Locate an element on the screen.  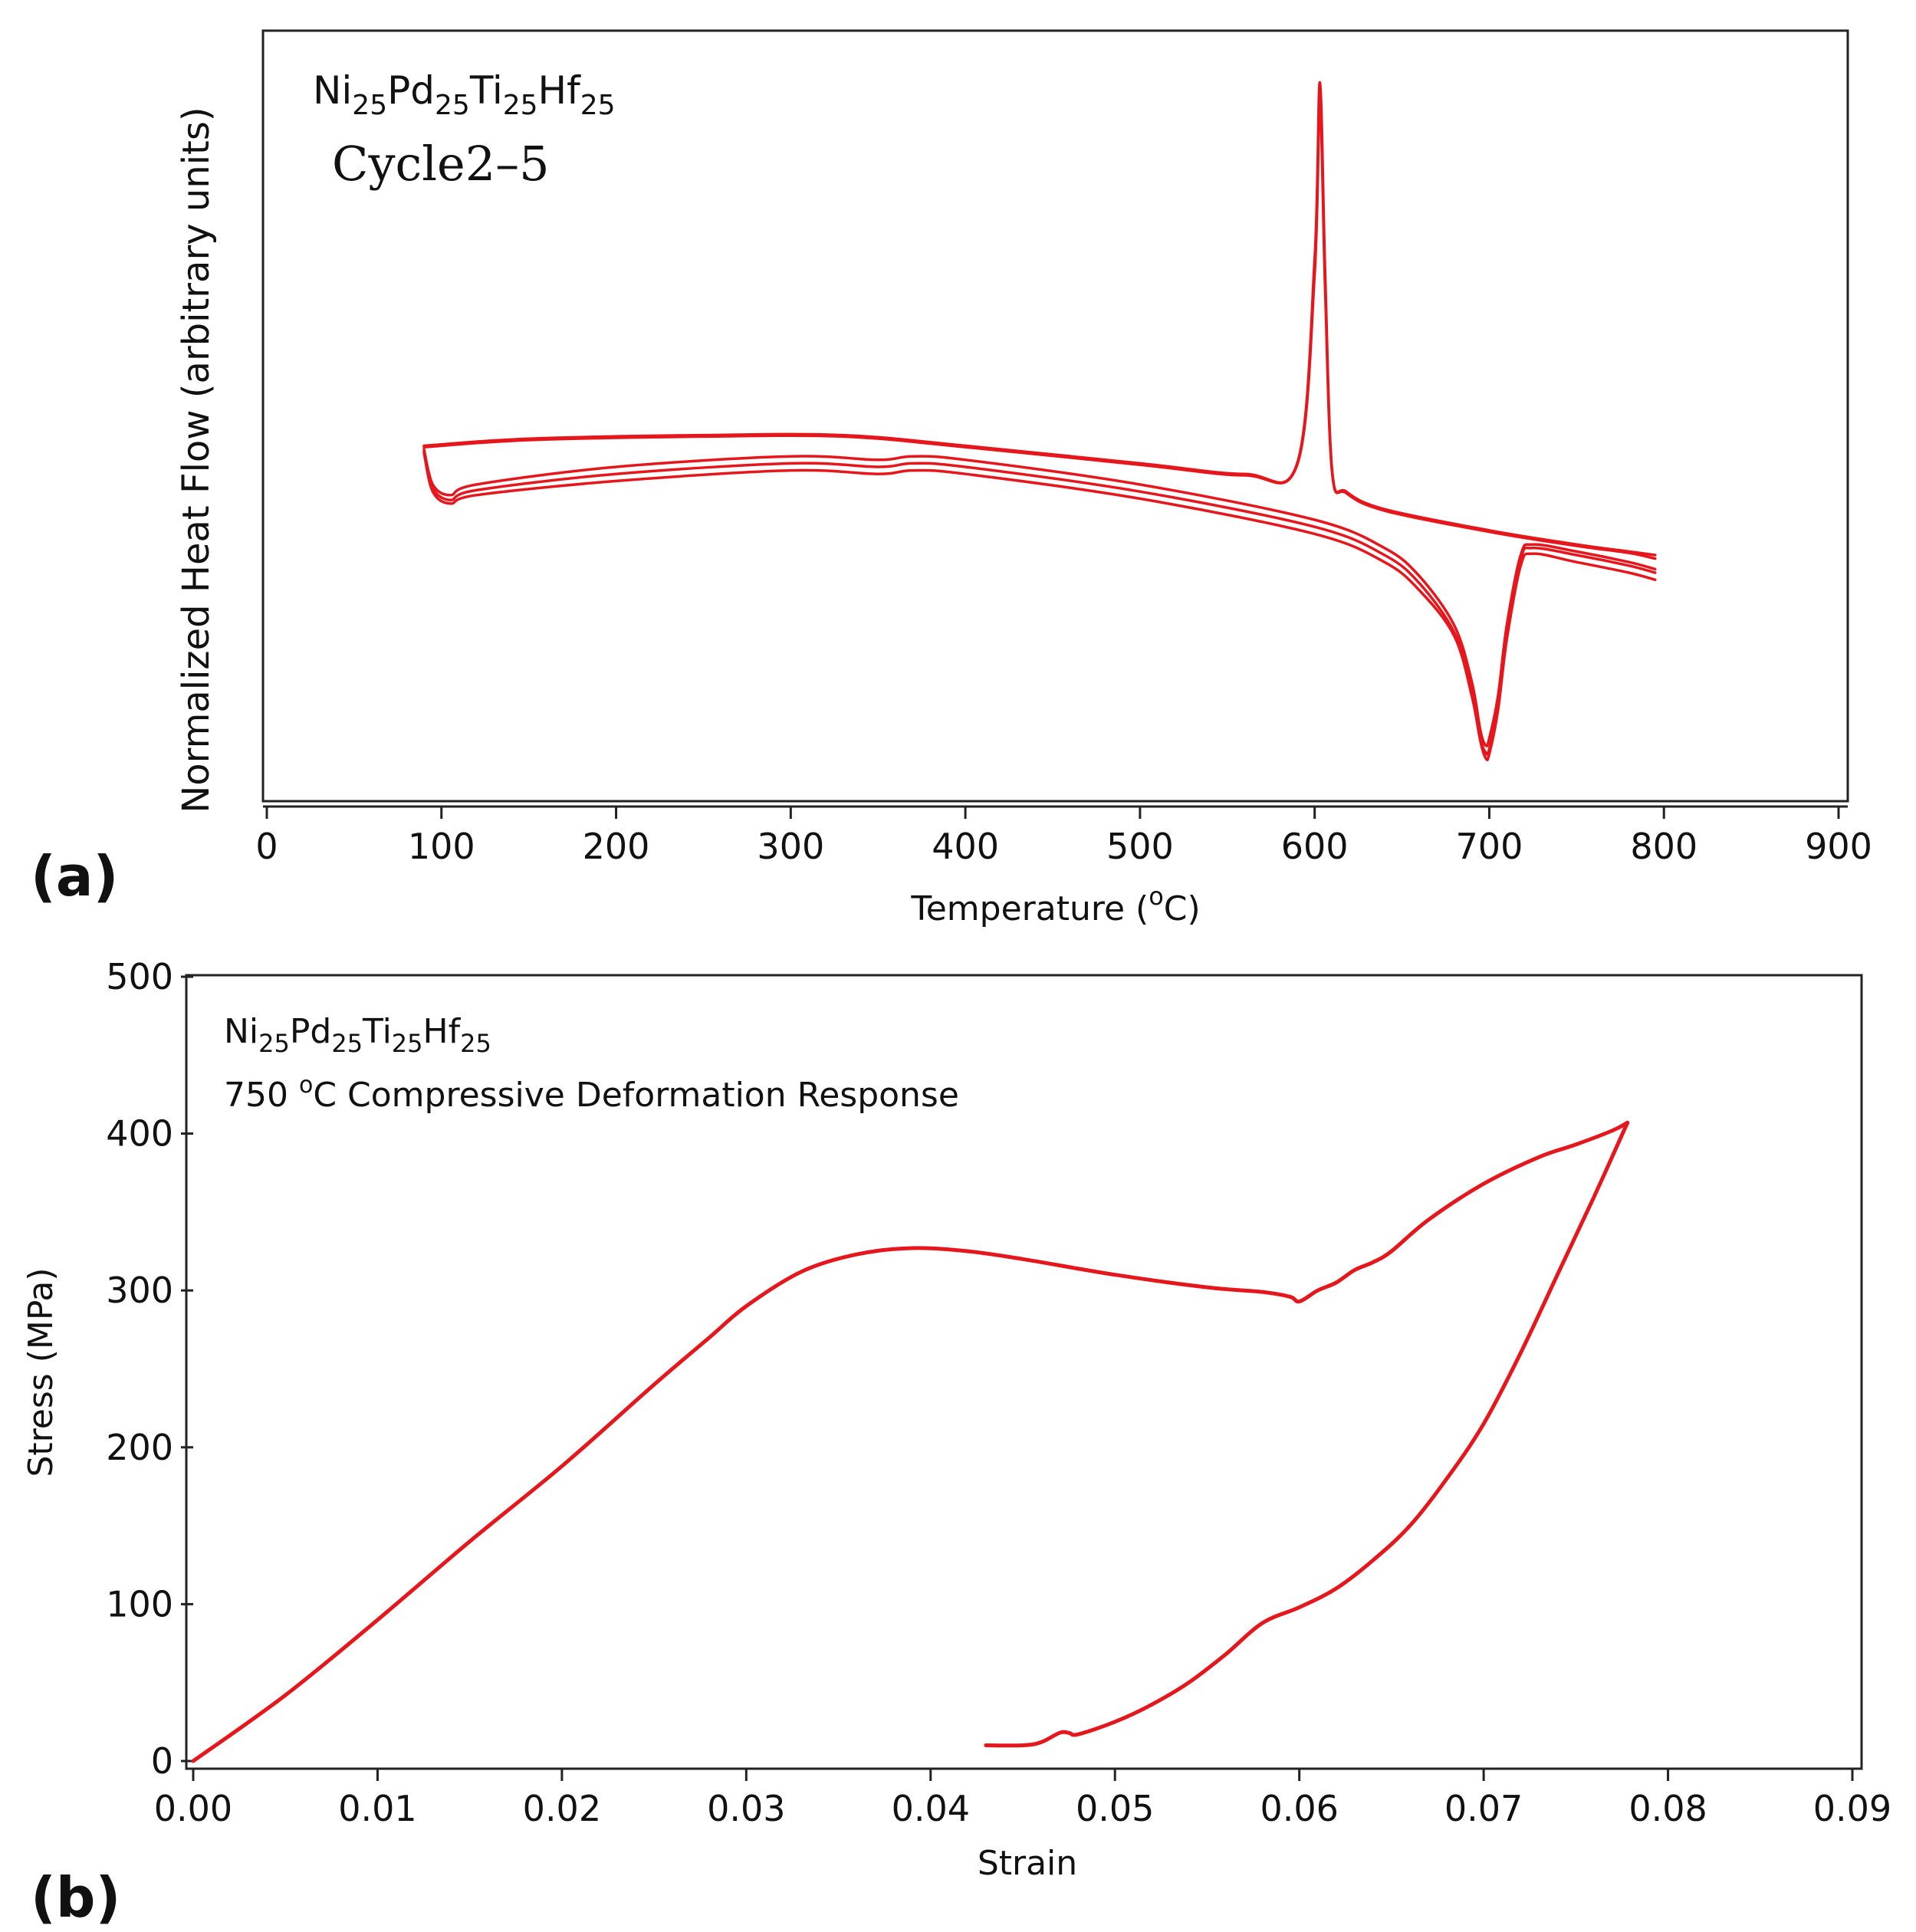
panel-b-y-tick-label: 200 is located at coordinates (139, 1447).